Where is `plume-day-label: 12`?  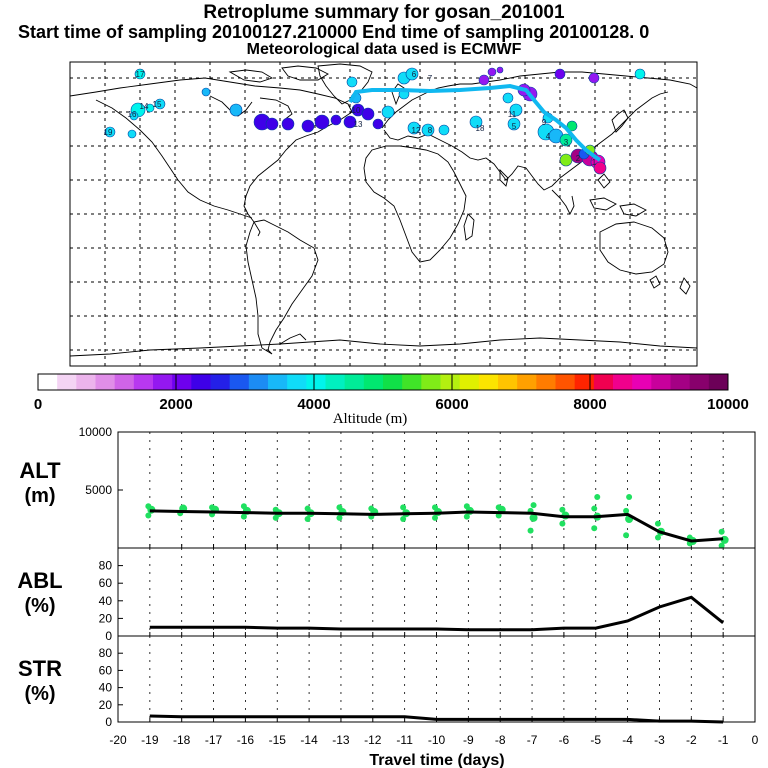
plume-day-label: 12 is located at coordinates (416, 130).